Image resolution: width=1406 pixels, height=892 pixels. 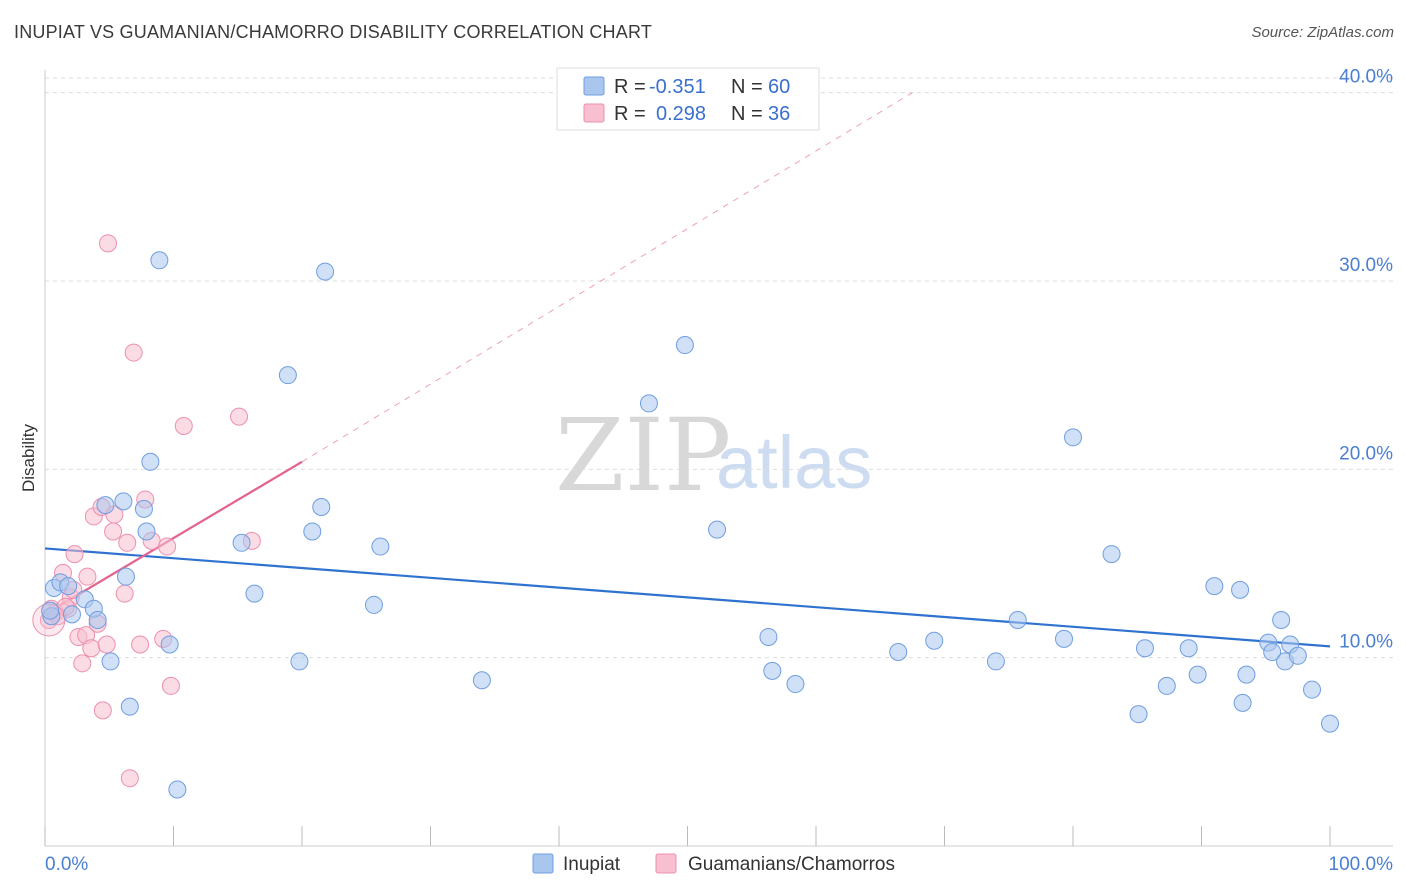 I want to click on watermark-atlas: atlas, so click(x=794, y=462).